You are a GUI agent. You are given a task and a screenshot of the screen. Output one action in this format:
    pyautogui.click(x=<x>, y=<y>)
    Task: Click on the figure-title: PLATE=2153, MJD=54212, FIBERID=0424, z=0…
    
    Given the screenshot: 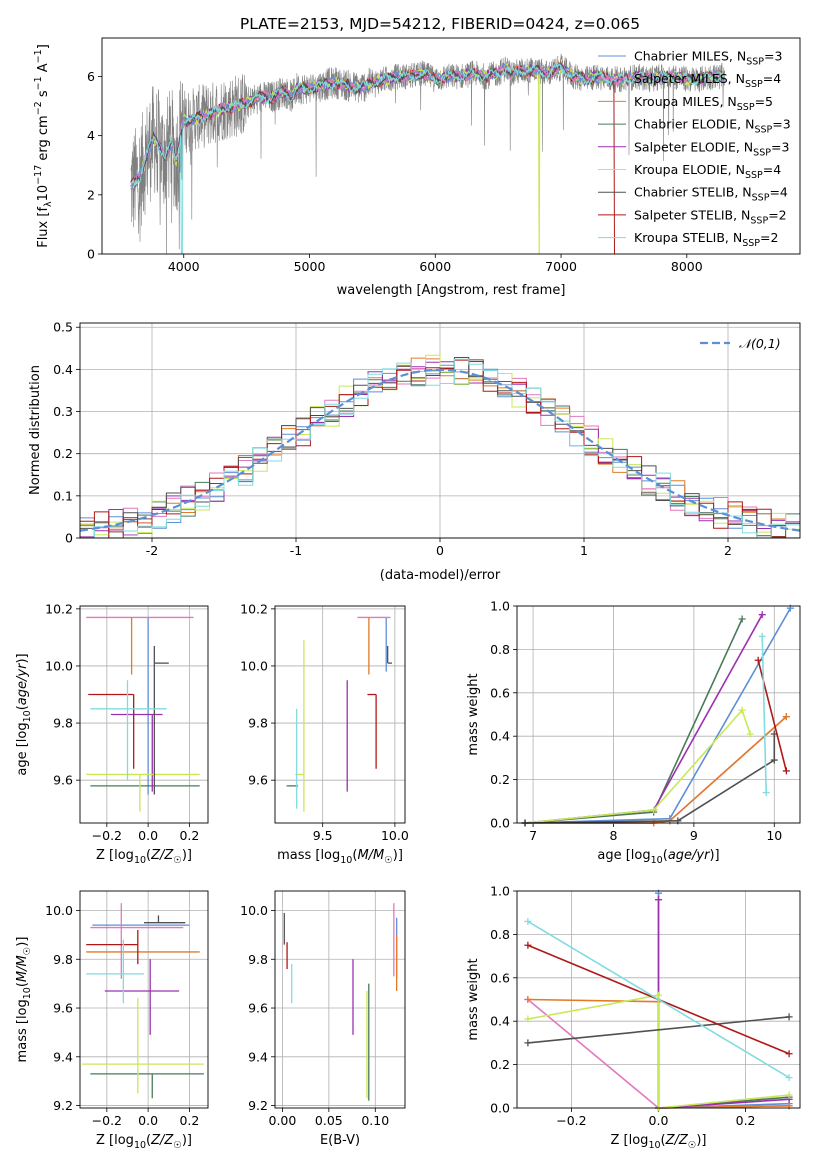 What is the action you would take?
    pyautogui.click(x=440, y=24)
    